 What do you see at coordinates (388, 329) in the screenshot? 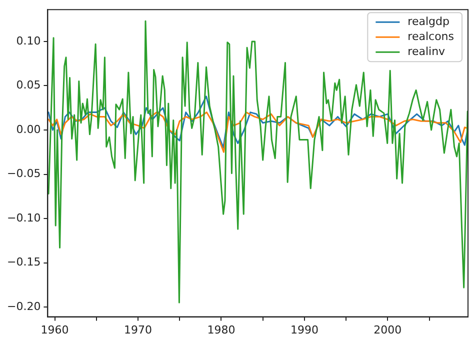
I see `x-tick-label: 2000` at bounding box center [388, 329].